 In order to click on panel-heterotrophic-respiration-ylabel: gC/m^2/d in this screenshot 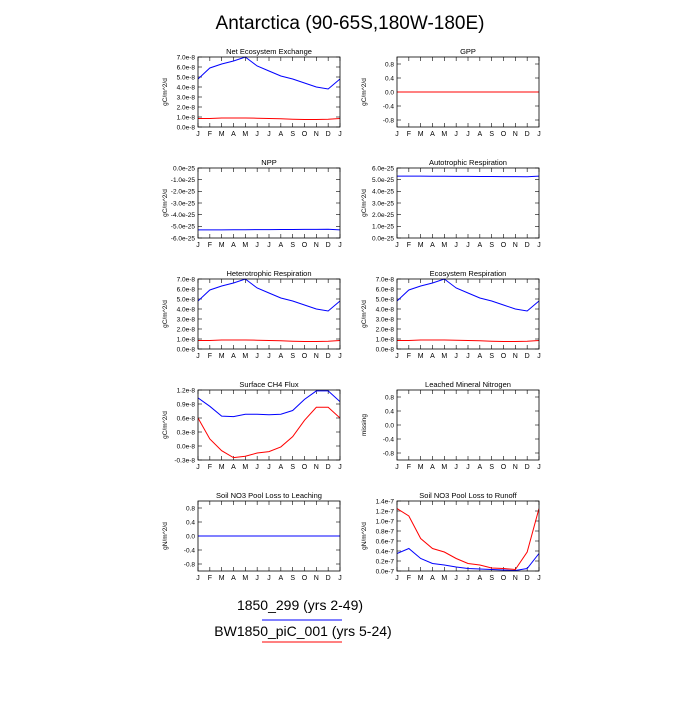, I will do `click(165, 314)`.